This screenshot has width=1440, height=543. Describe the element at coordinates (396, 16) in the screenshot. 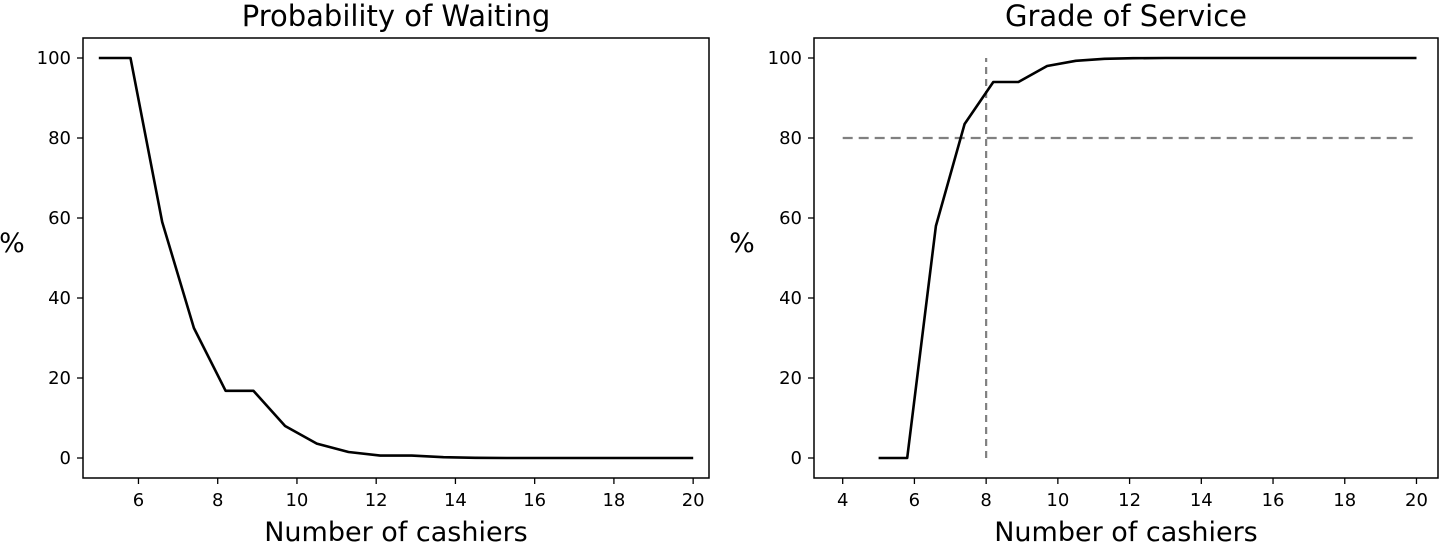

I see `chart-title: Probability of Waiting` at that location.